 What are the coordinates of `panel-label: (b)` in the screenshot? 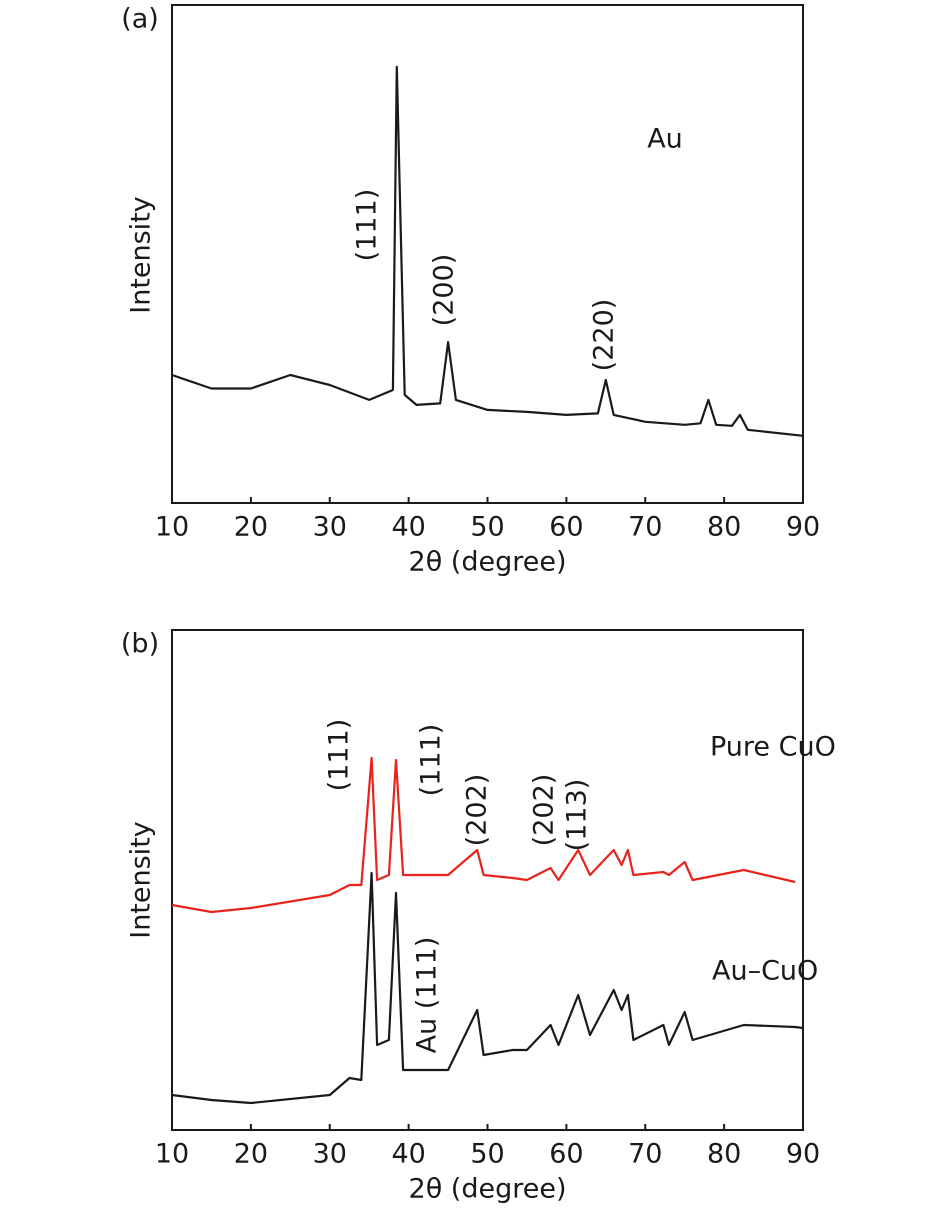 It's located at (140, 644).